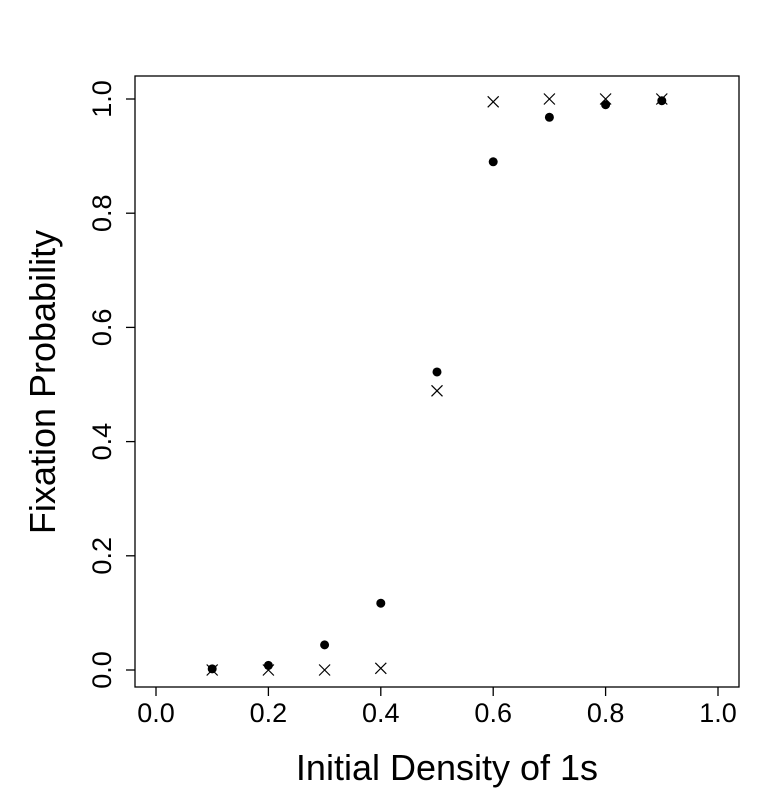 The width and height of the screenshot is (778, 803). Describe the element at coordinates (102, 442) in the screenshot. I see `y-tick-label: 0.4` at that location.